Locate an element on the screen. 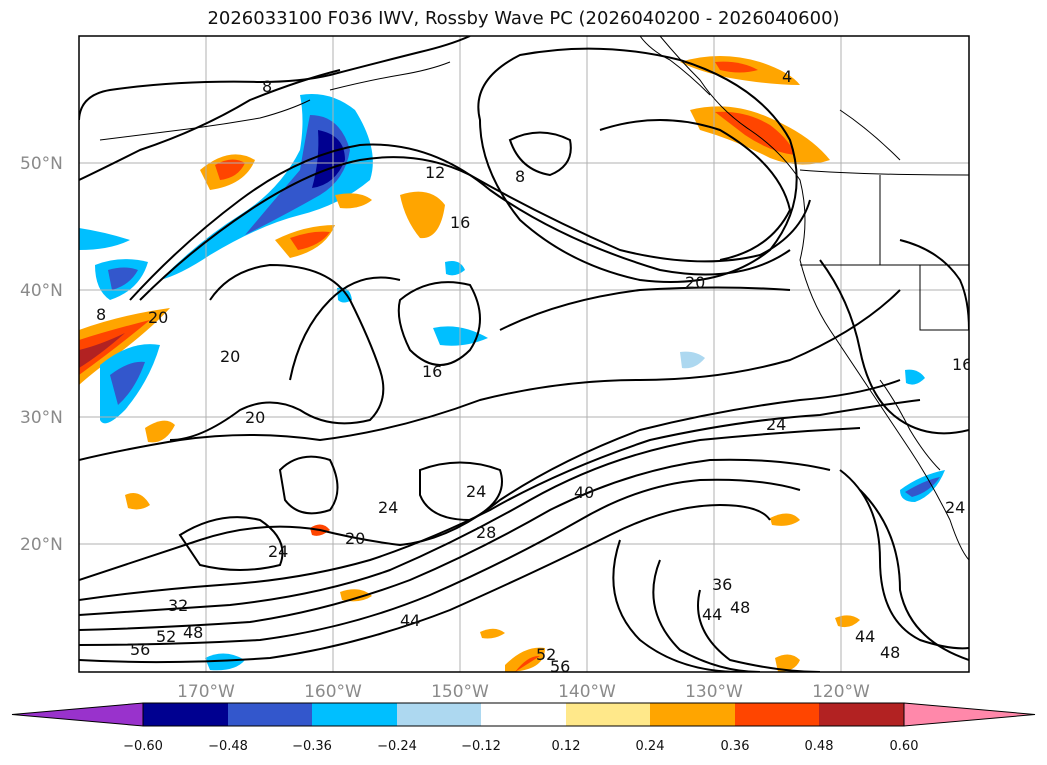 The height and width of the screenshot is (765, 1047). colorbar-tick: 0.60 is located at coordinates (904, 746).